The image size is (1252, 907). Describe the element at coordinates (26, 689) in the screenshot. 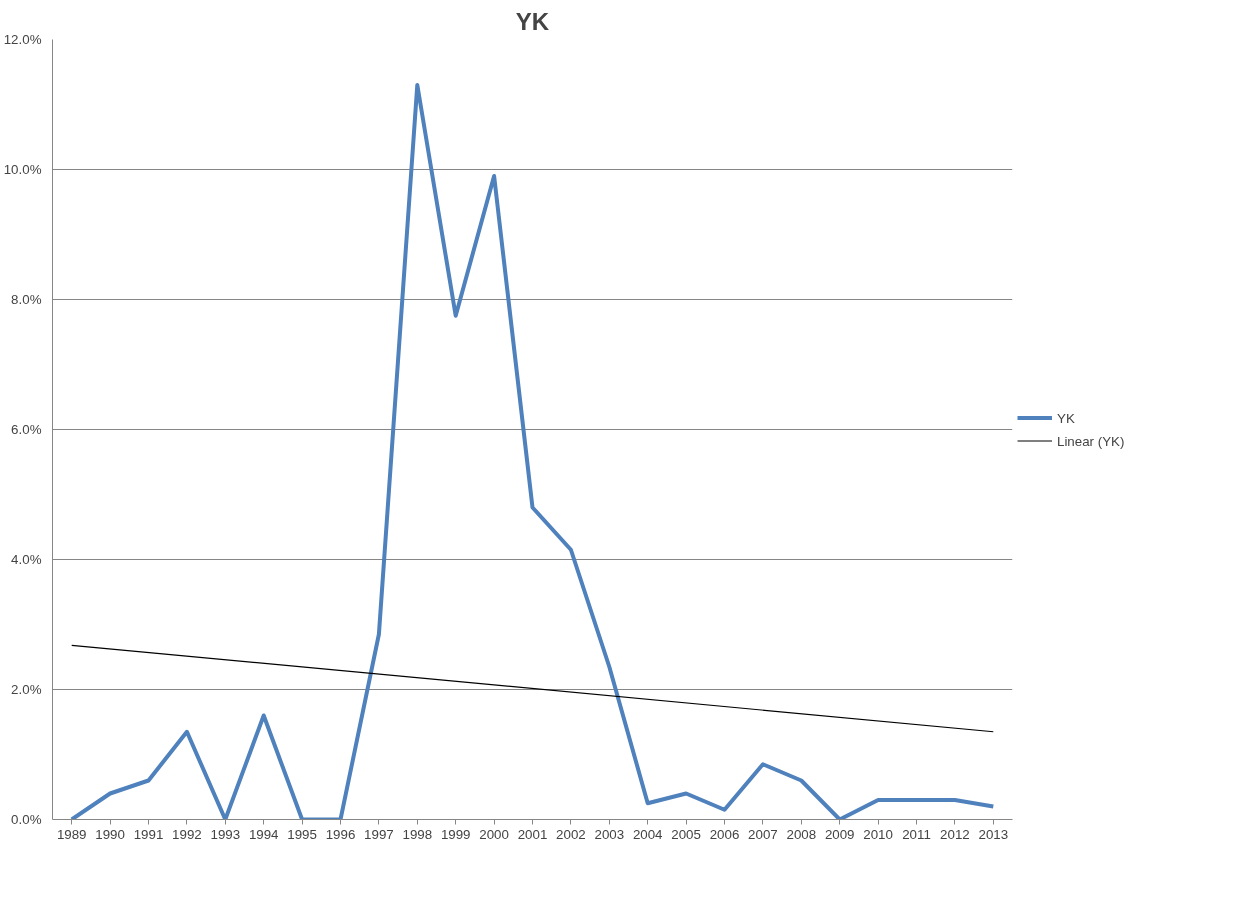

I see `y-tick-label: 2.0%` at that location.